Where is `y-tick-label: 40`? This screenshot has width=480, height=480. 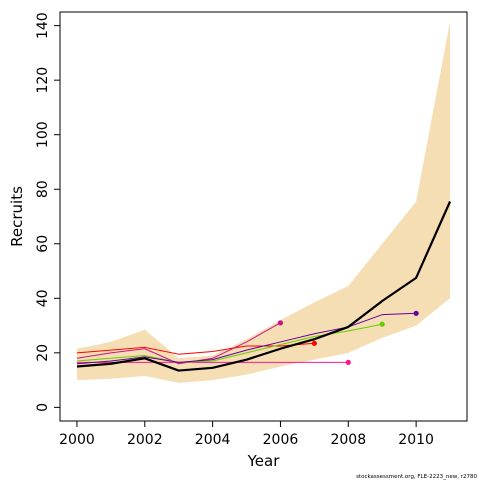
y-tick-label: 40 is located at coordinates (43, 298).